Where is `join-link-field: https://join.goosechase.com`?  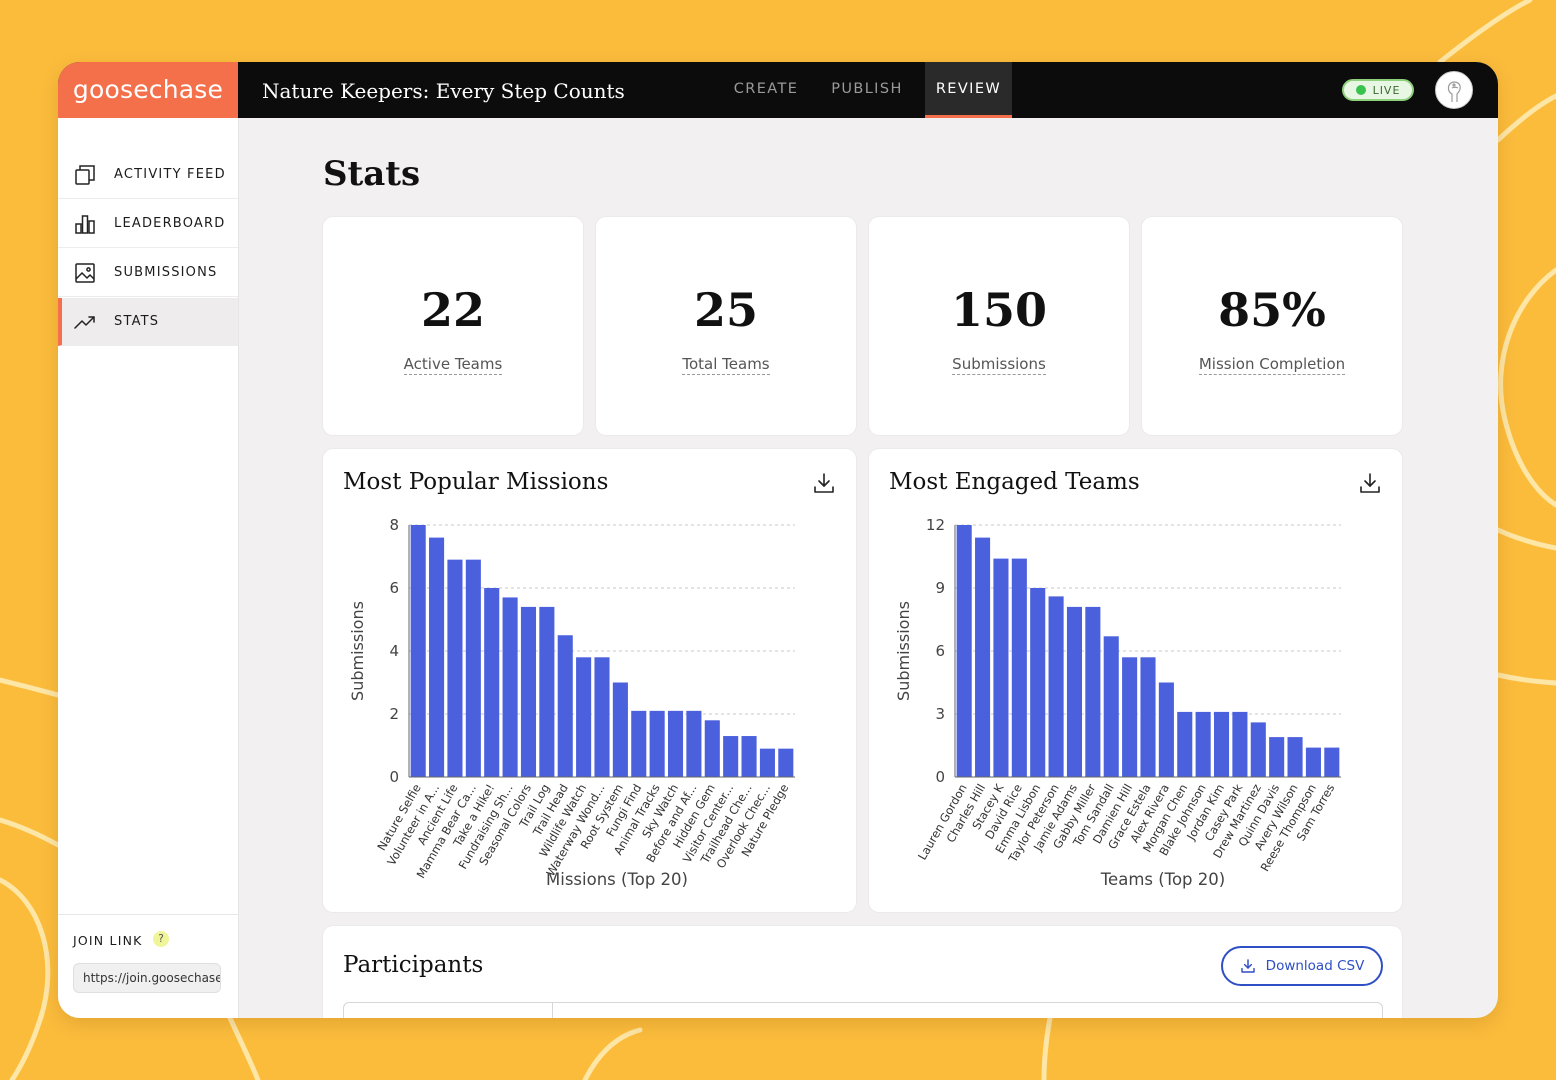
join-link-field: https://join.goosechase.com is located at coordinates (147, 978).